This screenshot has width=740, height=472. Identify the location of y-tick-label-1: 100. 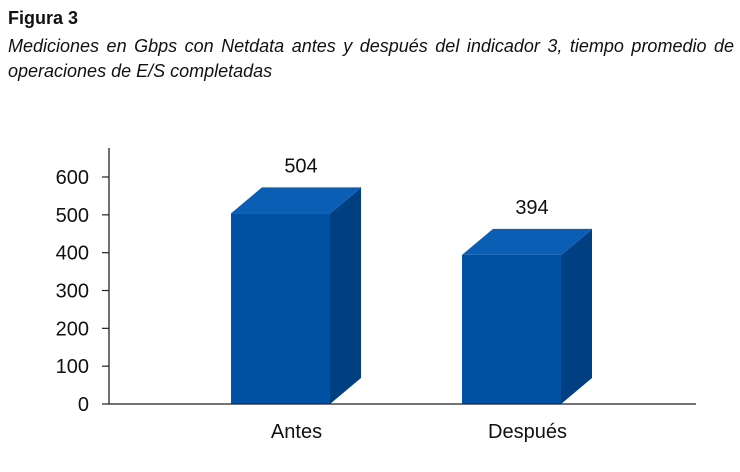
(72, 367).